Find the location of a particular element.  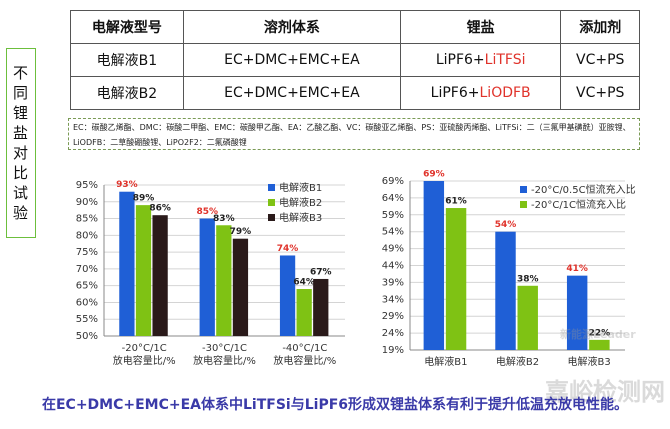

y-tick-label: 50% is located at coordinates (87, 336).